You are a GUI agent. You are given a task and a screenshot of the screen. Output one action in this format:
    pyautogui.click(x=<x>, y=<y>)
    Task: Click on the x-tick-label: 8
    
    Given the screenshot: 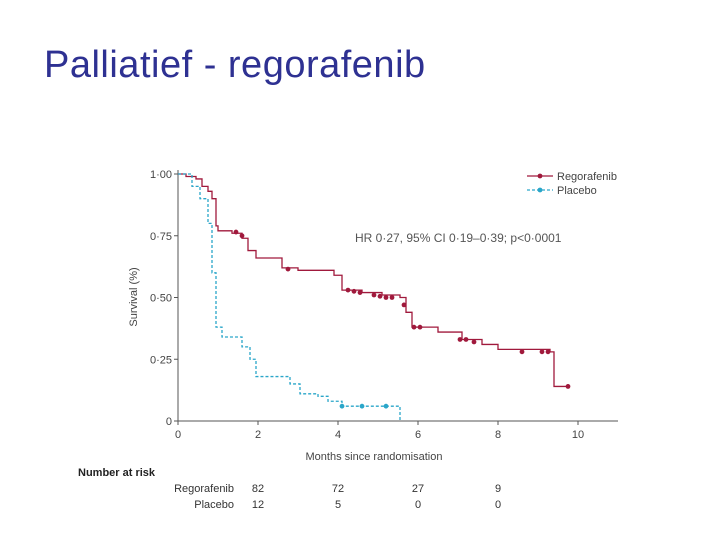 What is the action you would take?
    pyautogui.click(x=498, y=435)
    